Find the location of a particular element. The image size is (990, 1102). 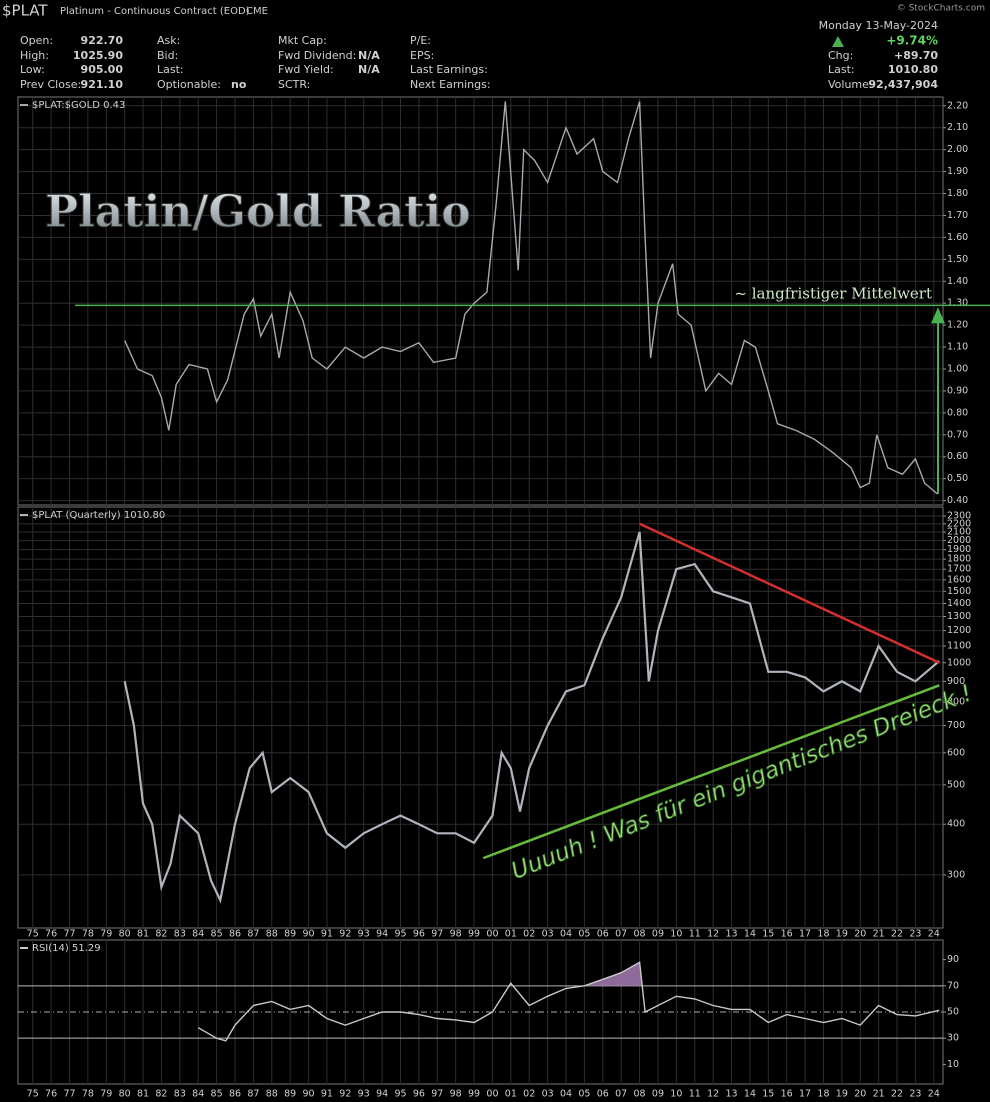

x-tick-label: 84 is located at coordinates (198, 1094).